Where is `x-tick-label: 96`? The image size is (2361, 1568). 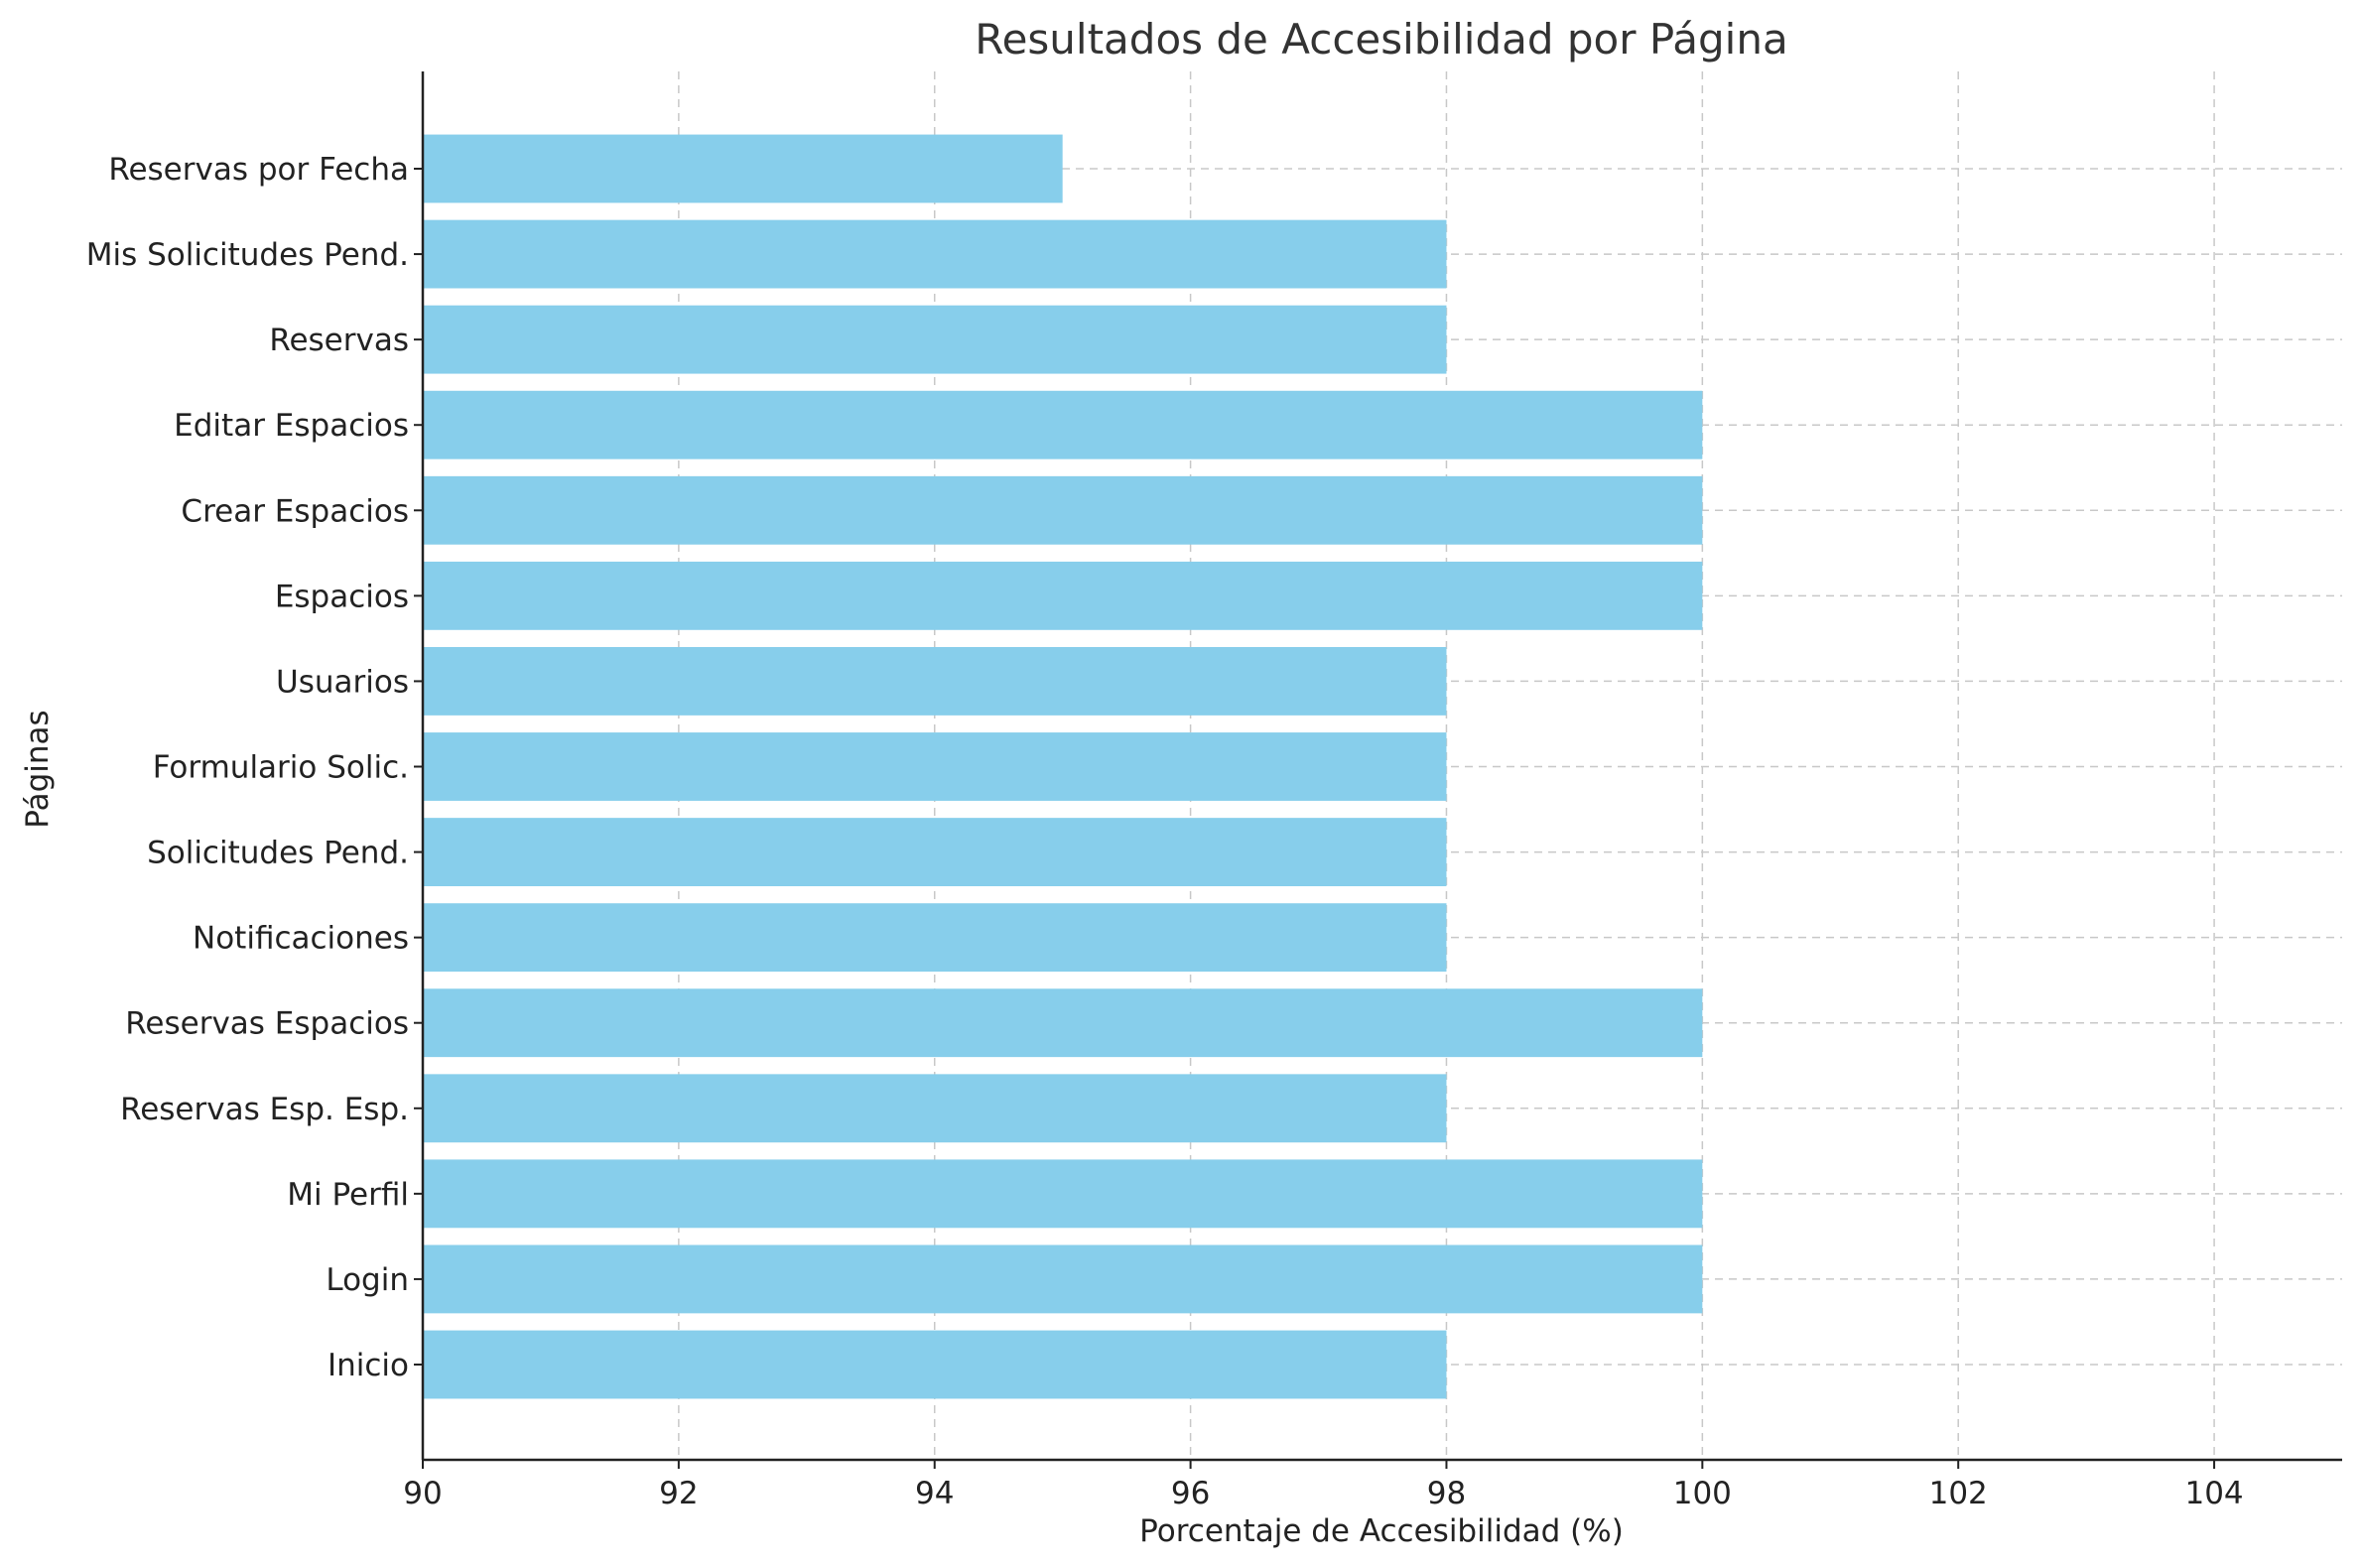
x-tick-label: 96 is located at coordinates (1190, 1493).